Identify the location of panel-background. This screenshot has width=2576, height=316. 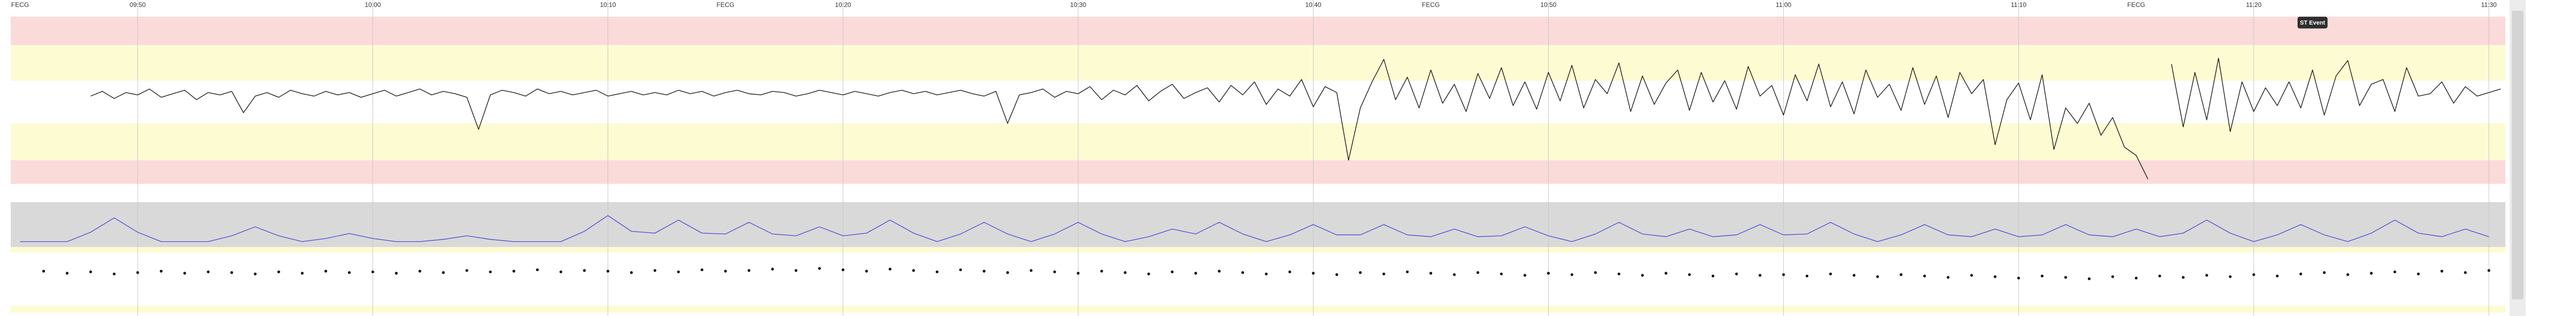
(1258, 224).